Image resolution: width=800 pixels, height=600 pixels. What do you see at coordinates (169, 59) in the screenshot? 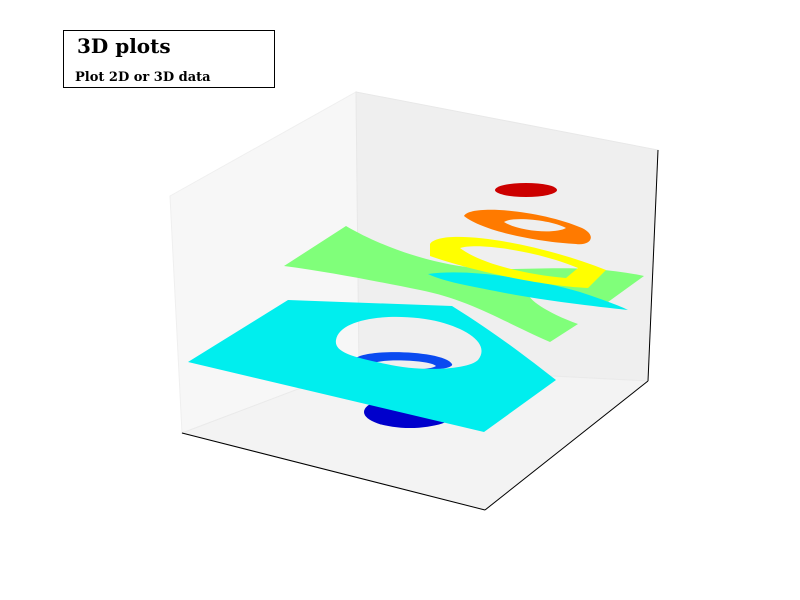
I see `title-box: 3D plots Plot 2D or 3D data` at bounding box center [169, 59].